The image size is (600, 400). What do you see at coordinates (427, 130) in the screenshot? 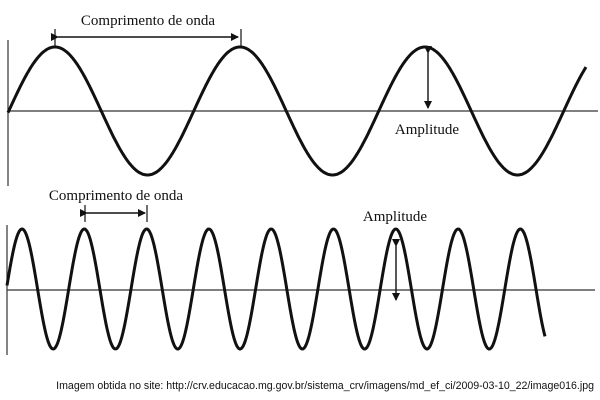
I see `top-amplitude-label: Amplitude` at bounding box center [427, 130].